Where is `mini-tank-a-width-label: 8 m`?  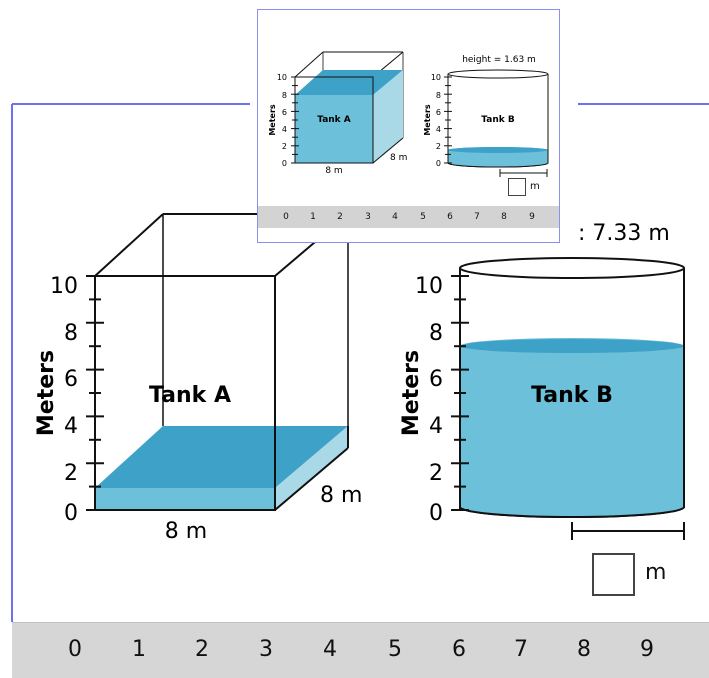 mini-tank-a-width-label: 8 m is located at coordinates (333, 171).